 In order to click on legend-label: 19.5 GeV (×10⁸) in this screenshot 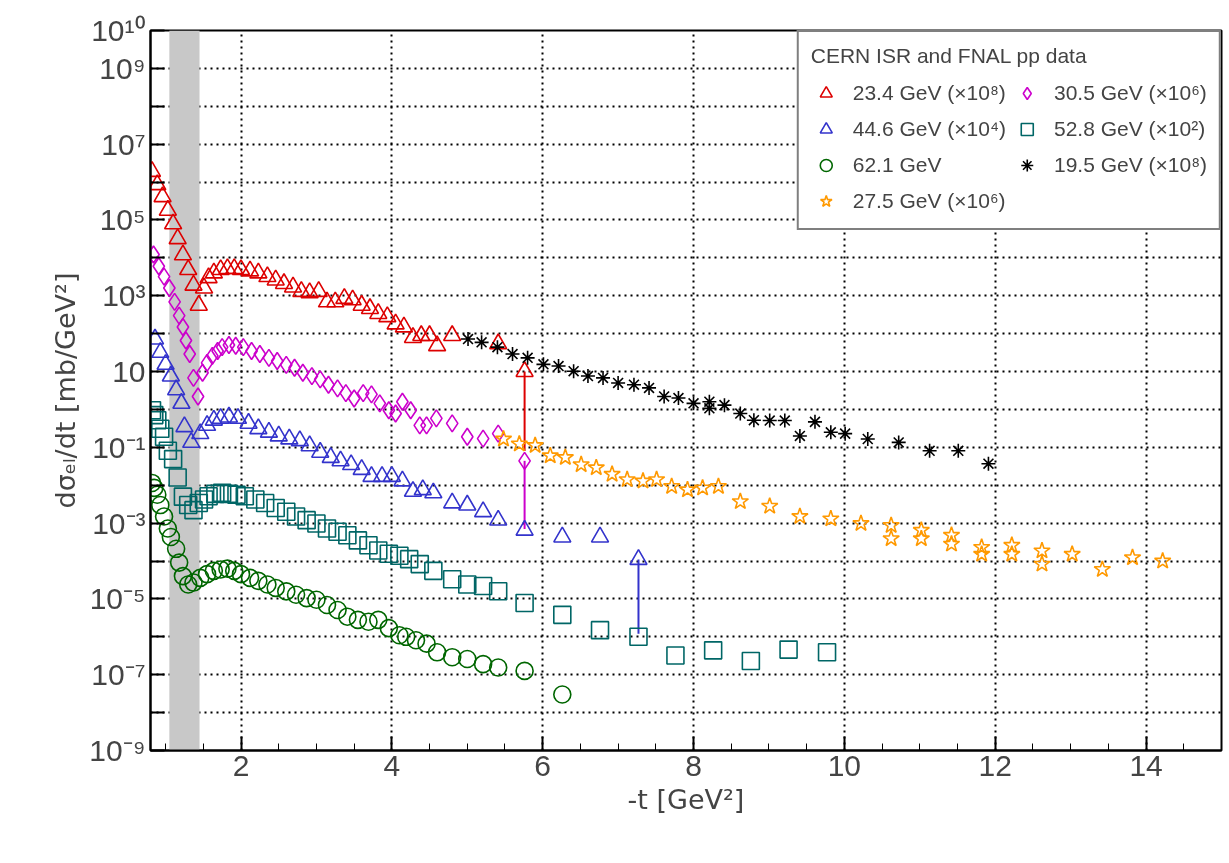, I will do `click(1130, 165)`.